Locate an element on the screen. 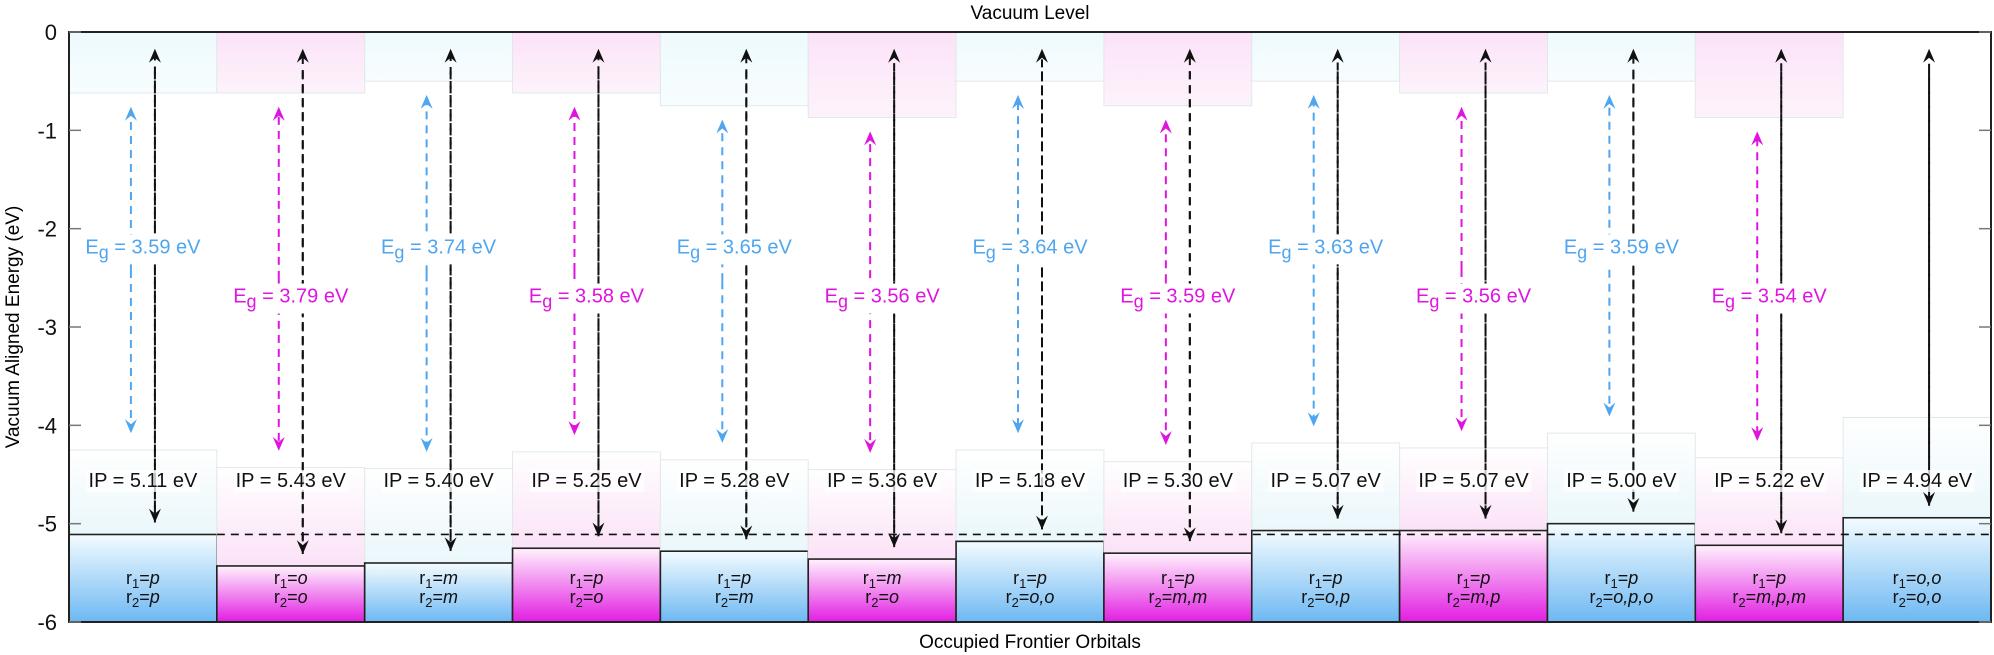 This screenshot has width=1994, height=655. substituent-label-r2: r2=m is located at coordinates (438, 598).